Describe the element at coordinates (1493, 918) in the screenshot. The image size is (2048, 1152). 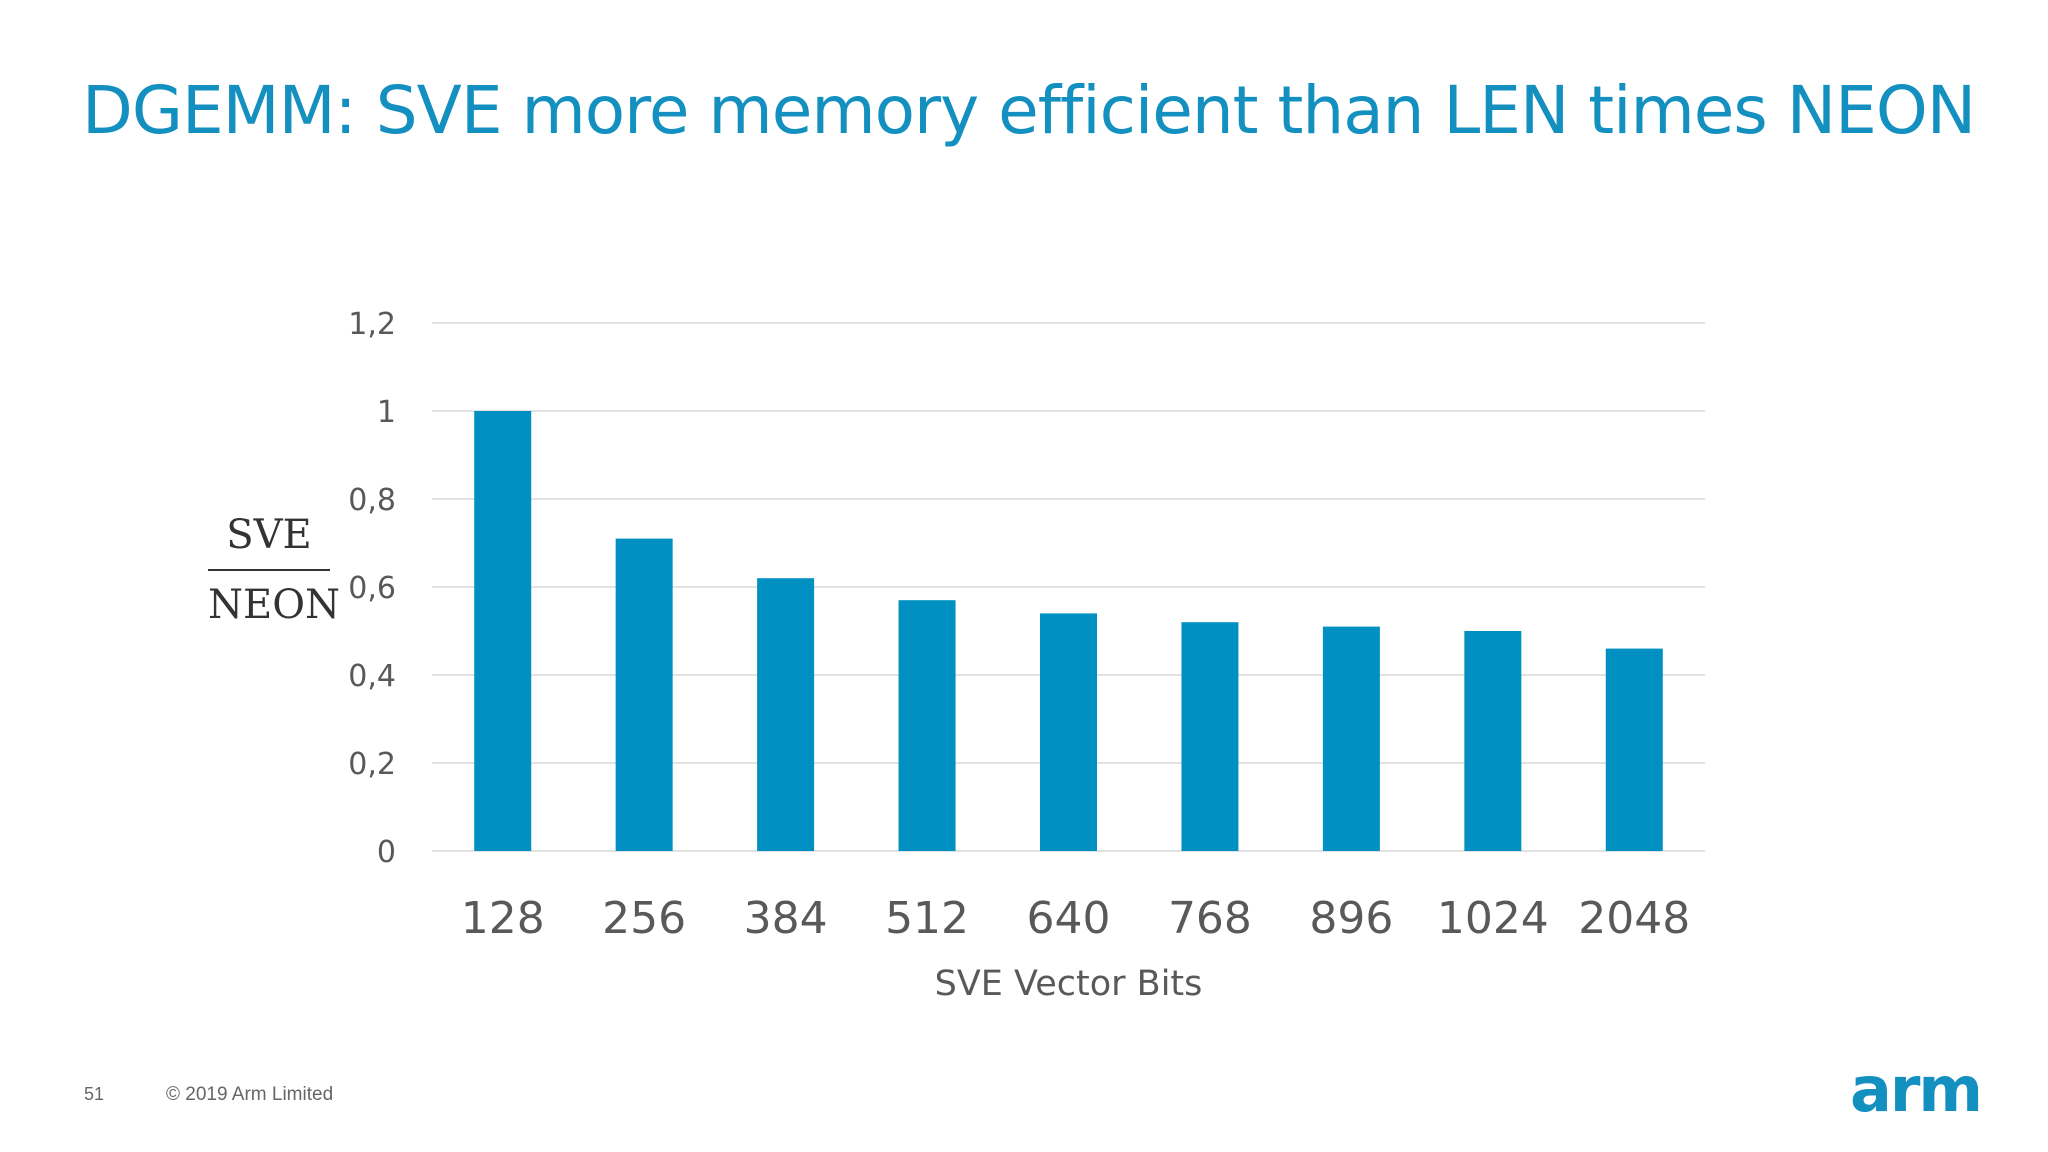
I see `x-tick-label: 1024` at that location.